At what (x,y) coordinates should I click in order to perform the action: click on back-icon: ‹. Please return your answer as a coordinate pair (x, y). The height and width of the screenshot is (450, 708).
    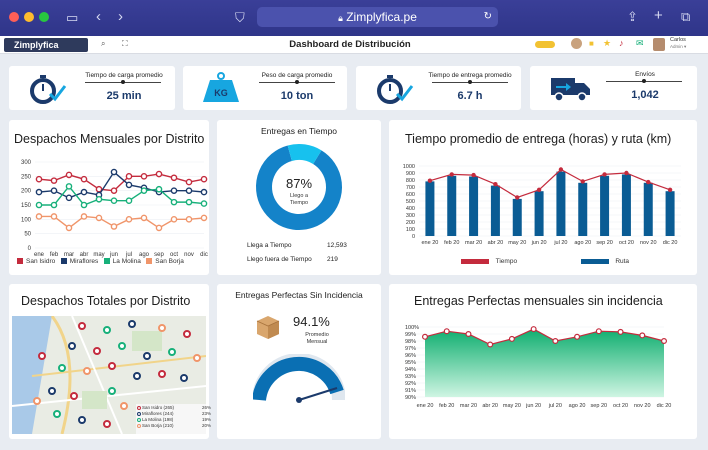
    Looking at the image, I should click on (98, 16).